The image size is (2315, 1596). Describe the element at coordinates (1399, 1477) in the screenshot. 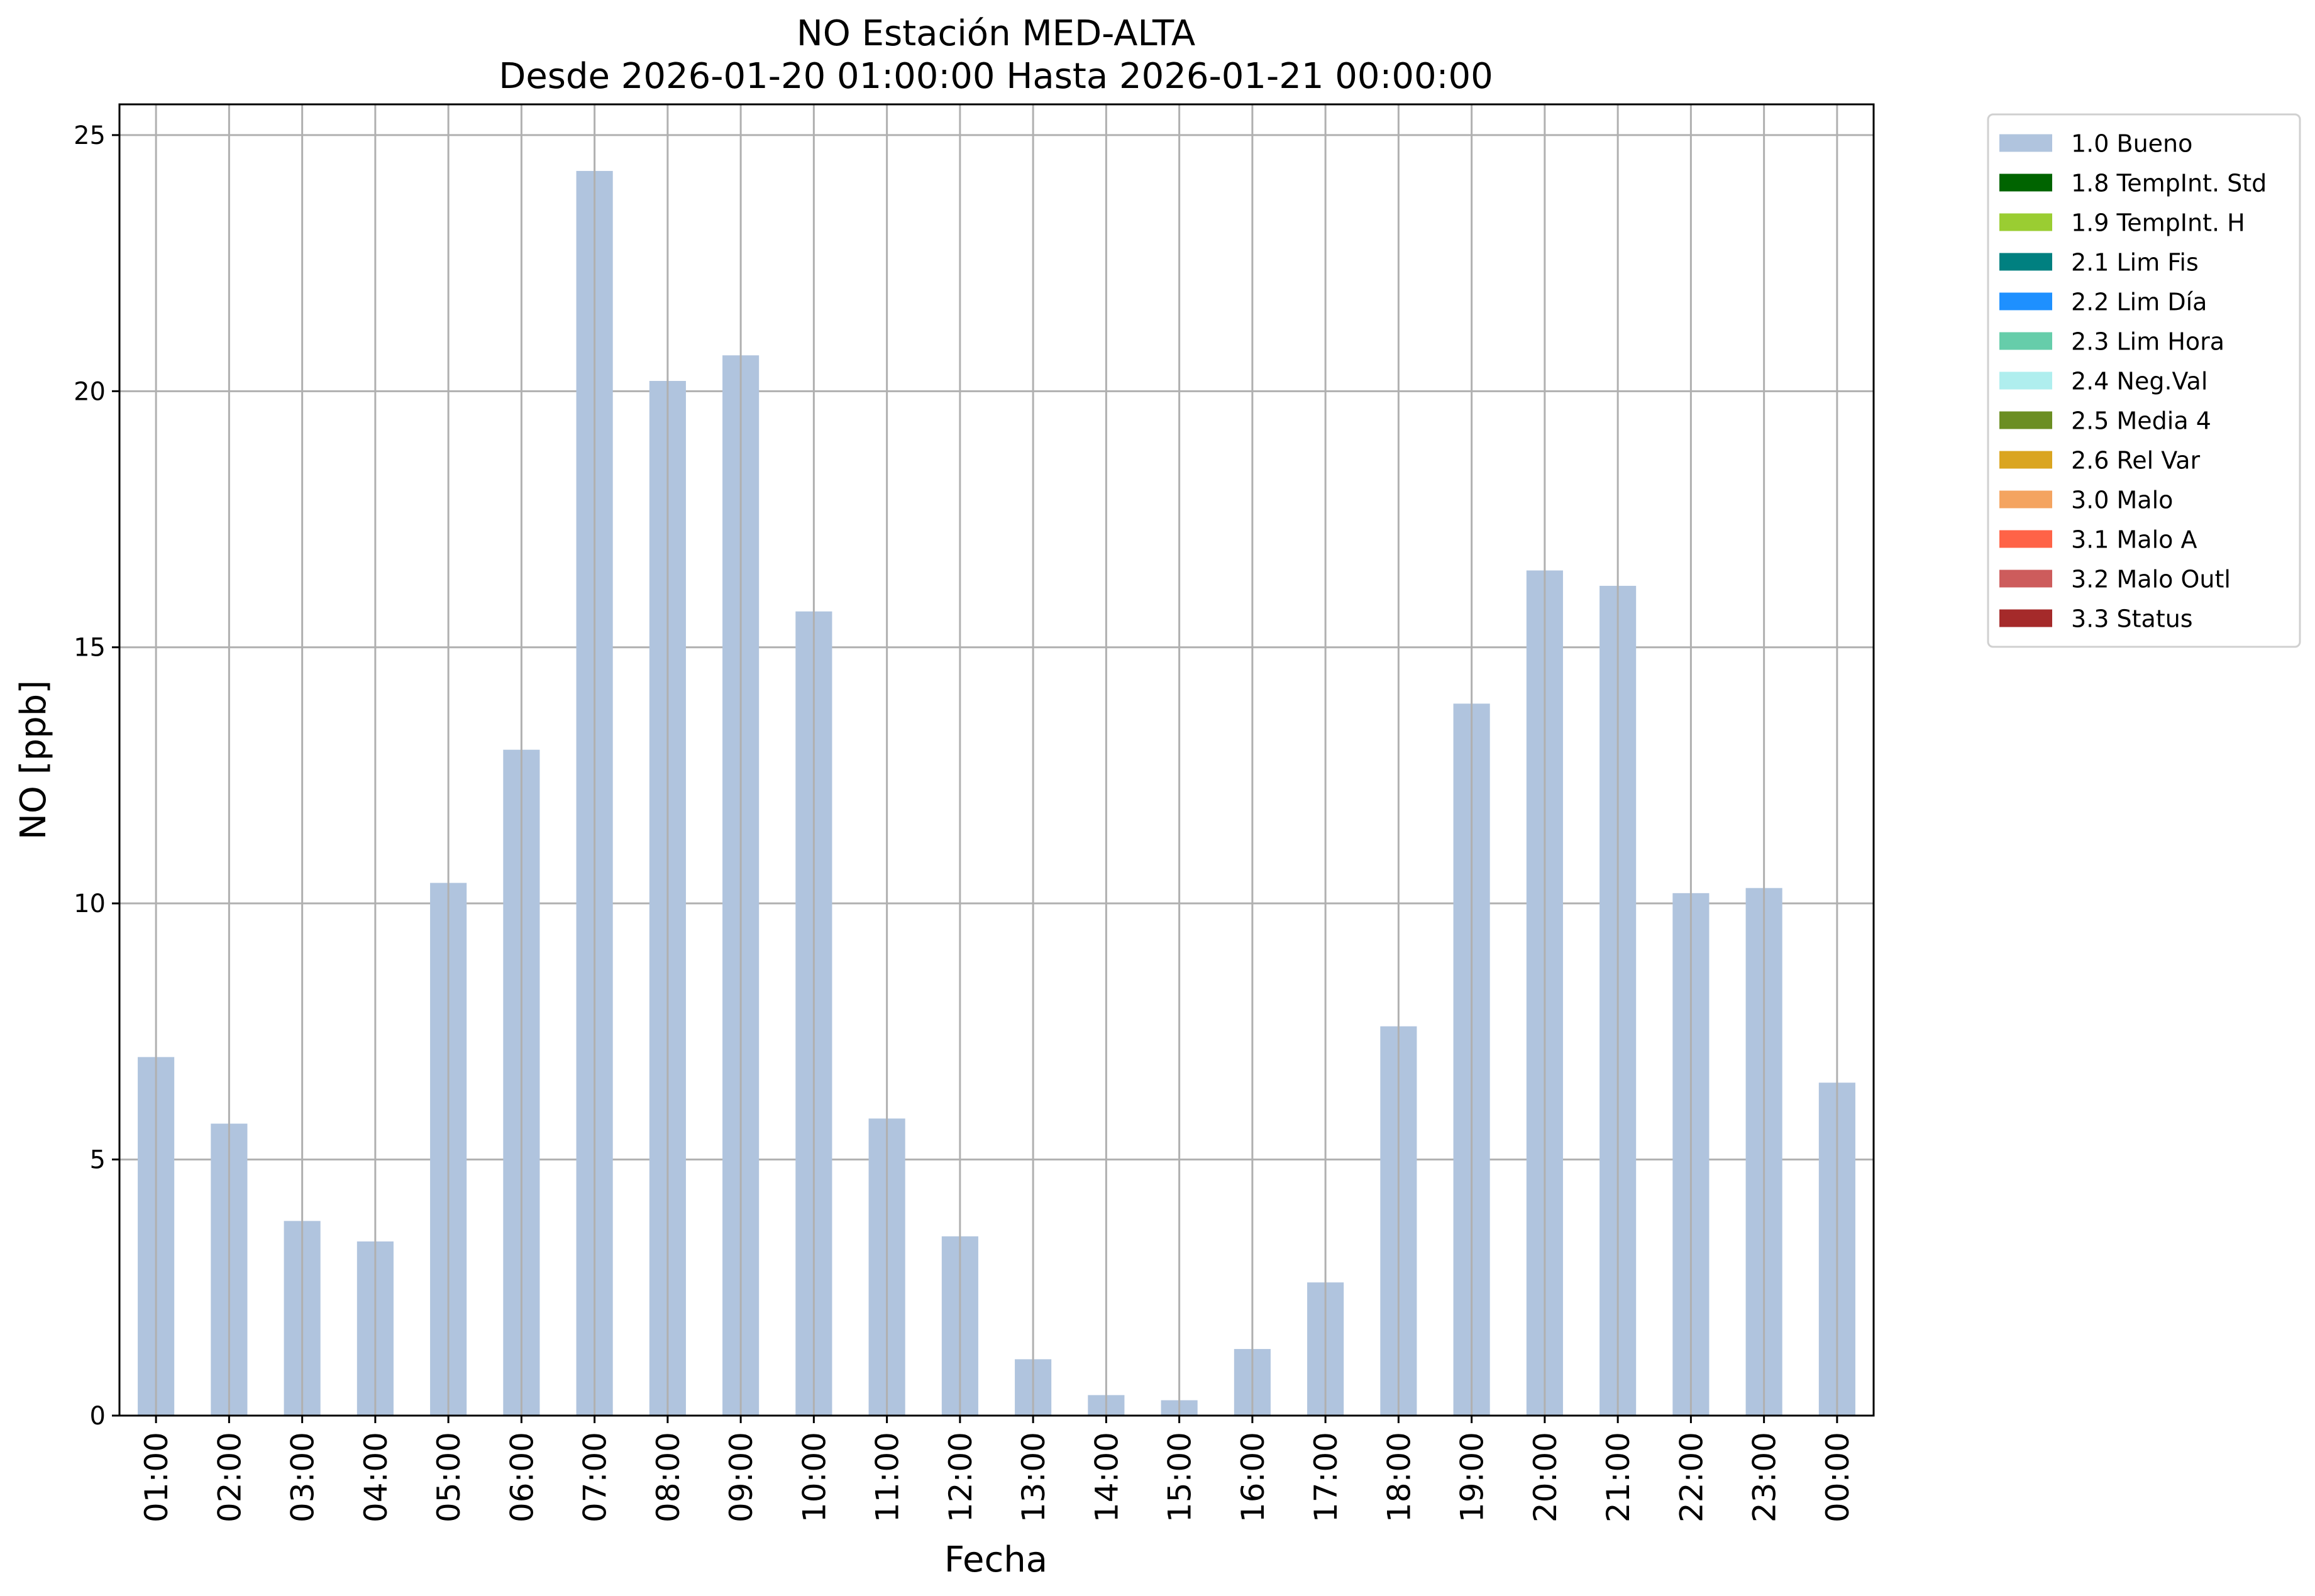

I see `x-tick-label: 18:00` at that location.